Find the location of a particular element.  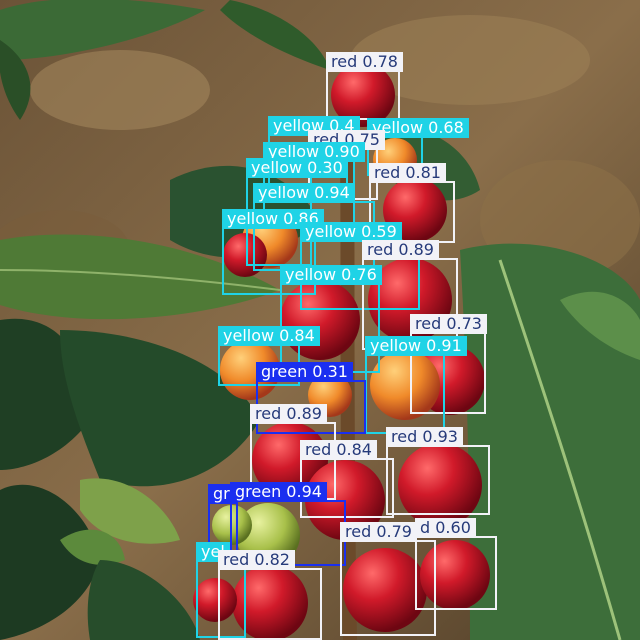

detection-box: red 0.93 is located at coordinates (438, 471).